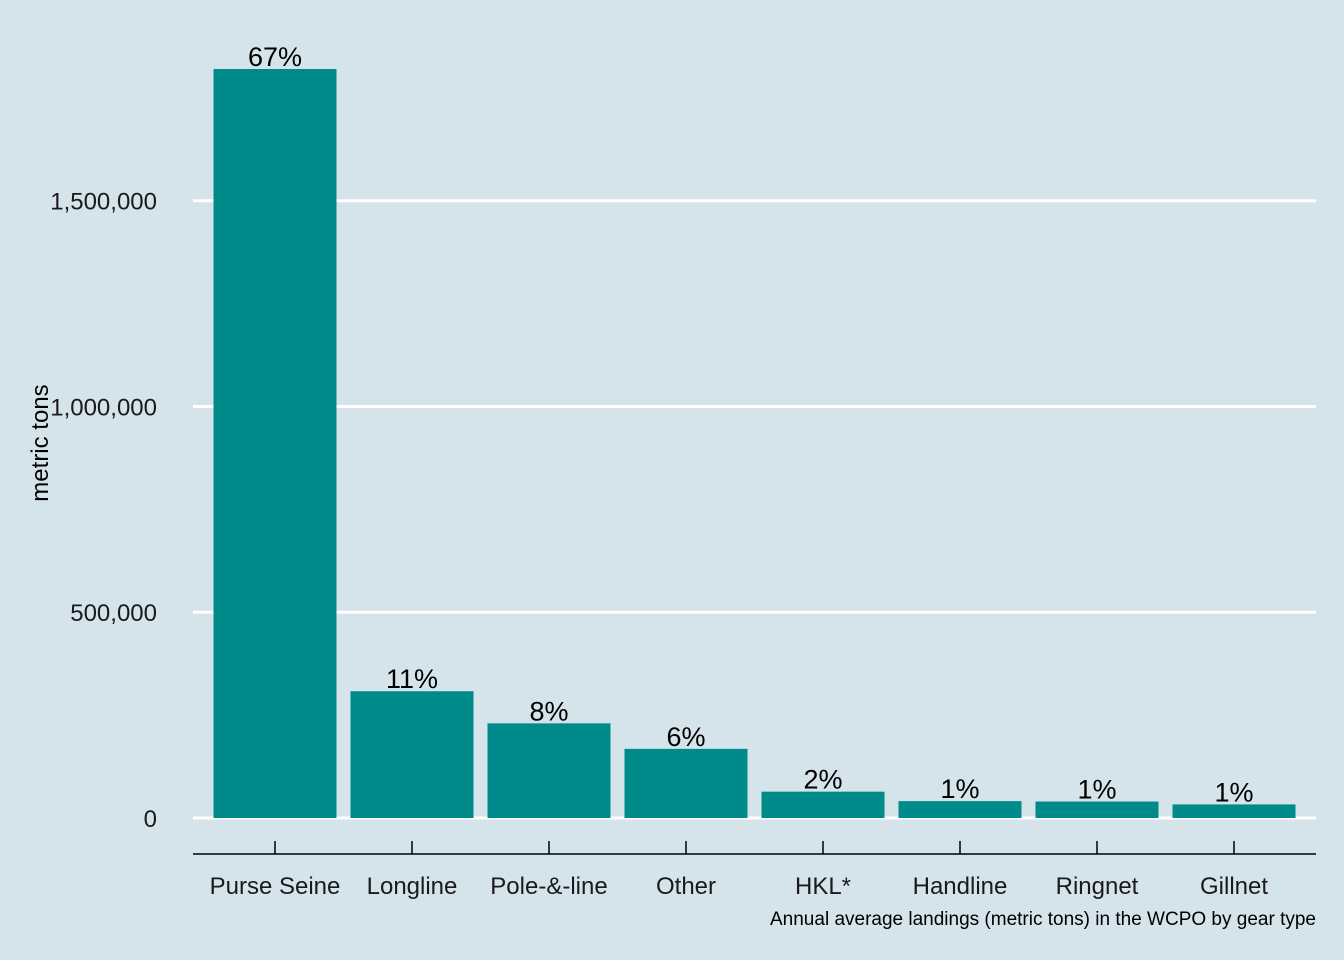 The width and height of the screenshot is (1344, 960). Describe the element at coordinates (40, 442) in the screenshot. I see `y-axis-title: metric tons` at that location.